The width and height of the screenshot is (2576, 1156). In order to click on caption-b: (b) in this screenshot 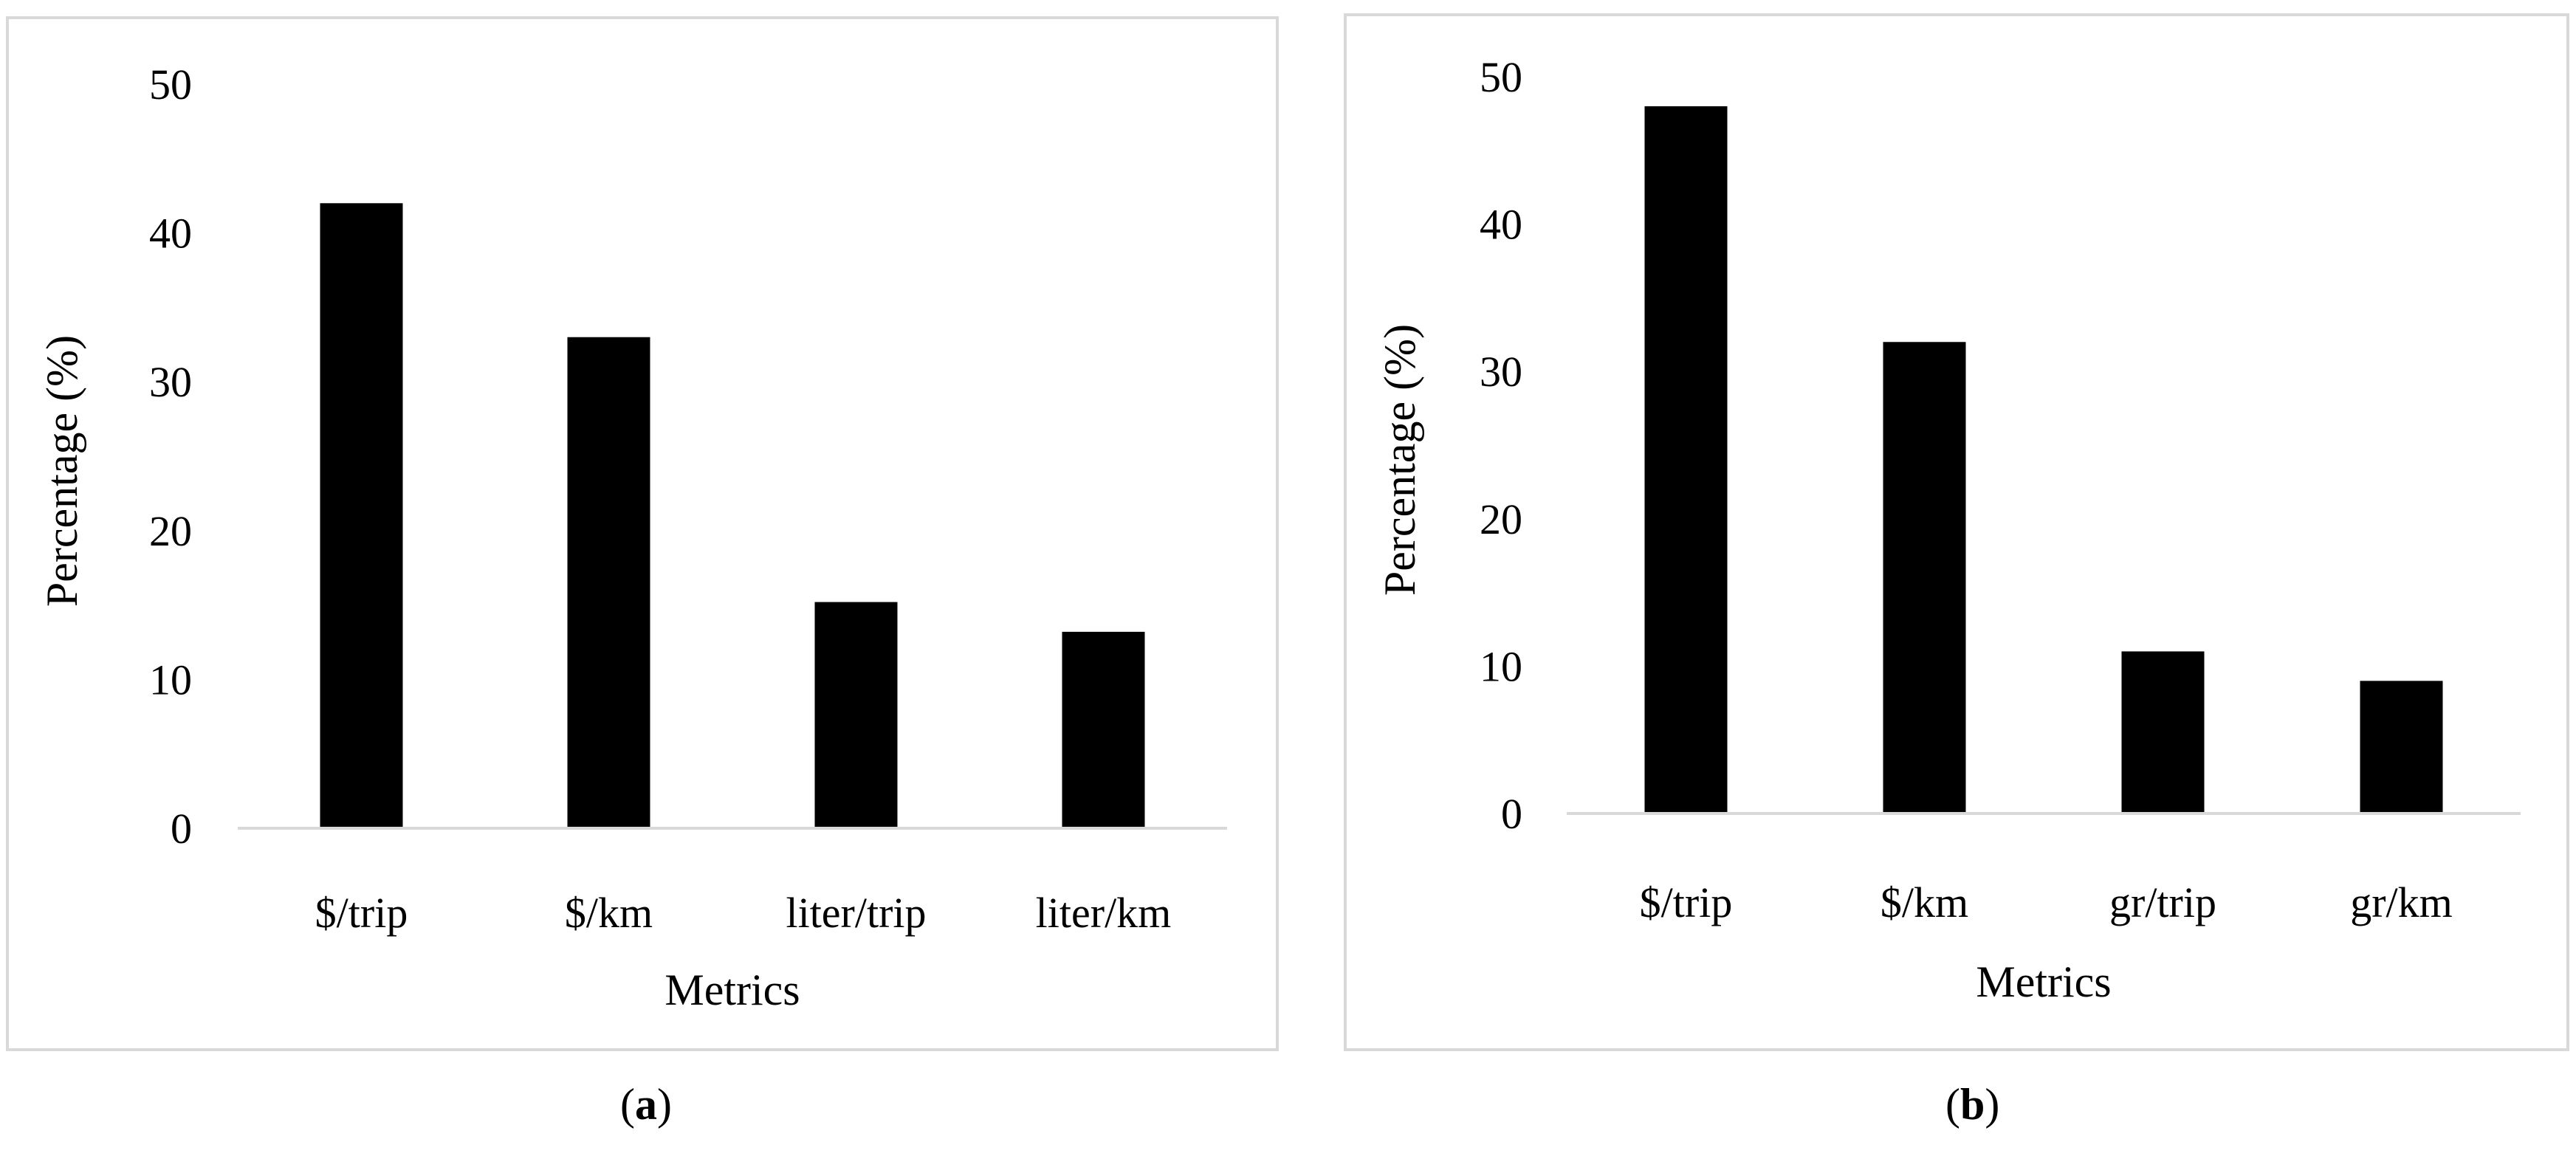, I will do `click(1973, 1104)`.